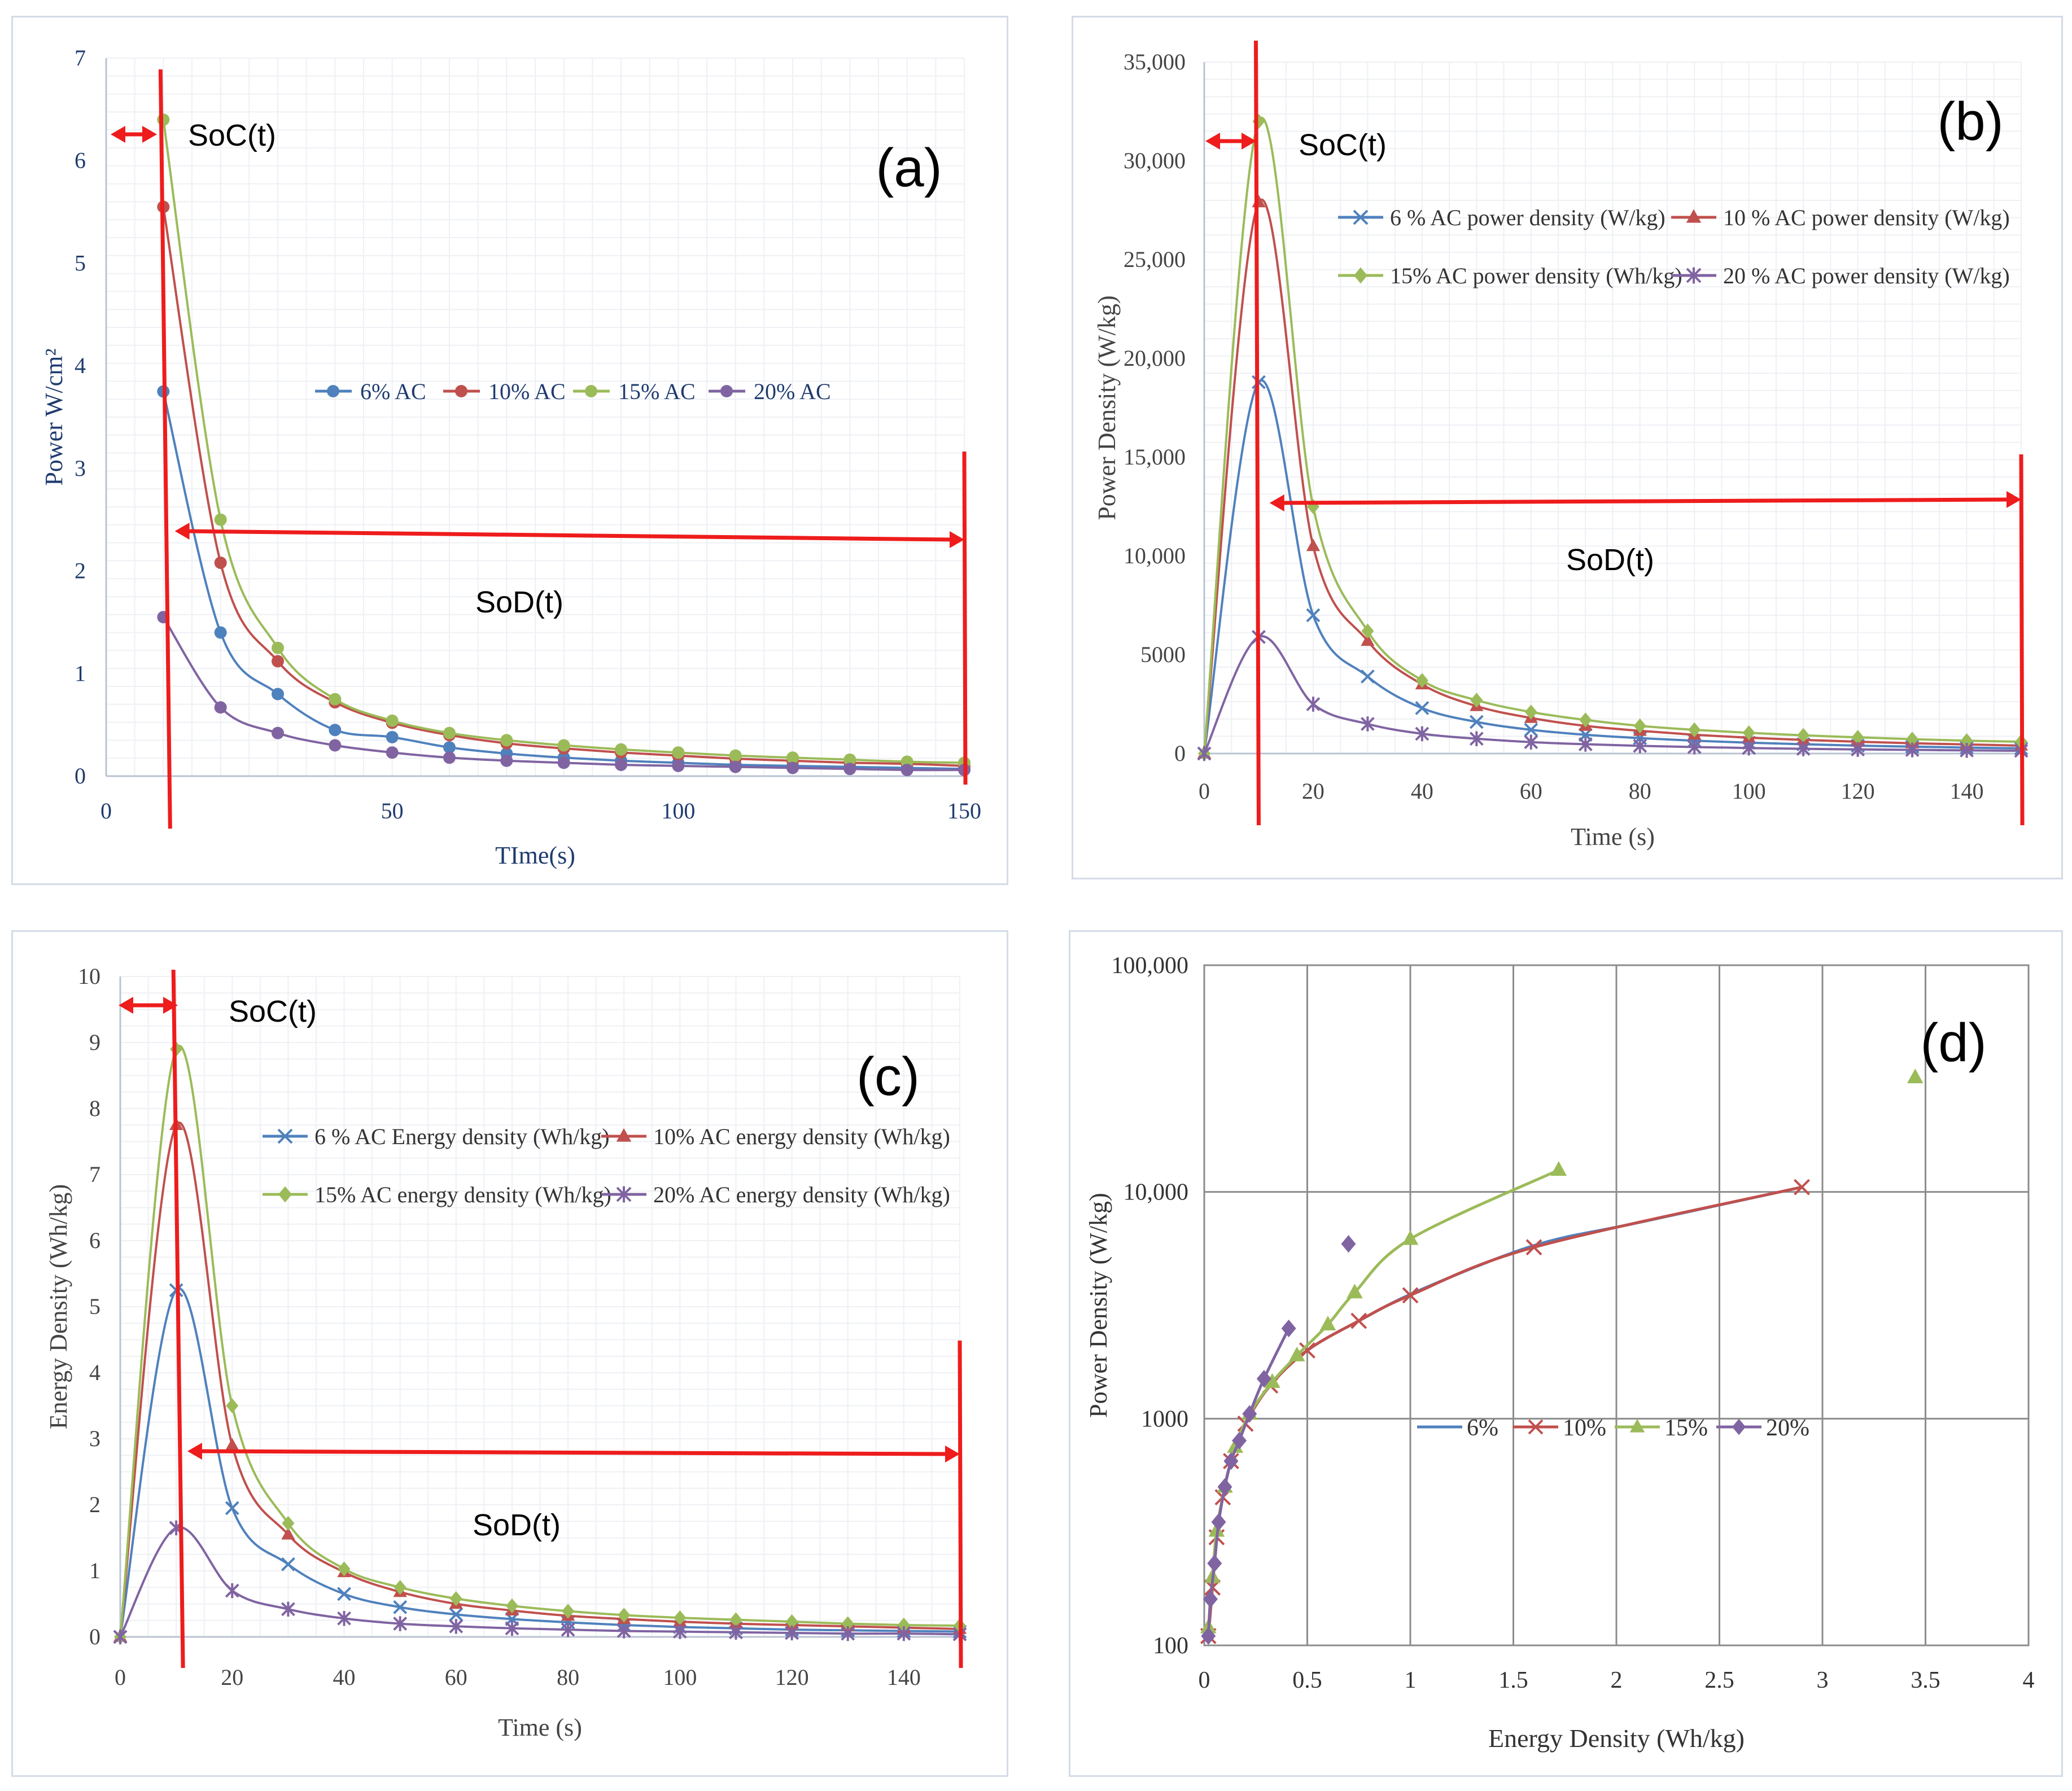  What do you see at coordinates (456, 1677) in the screenshot?
I see `x-tick-label: 60` at bounding box center [456, 1677].